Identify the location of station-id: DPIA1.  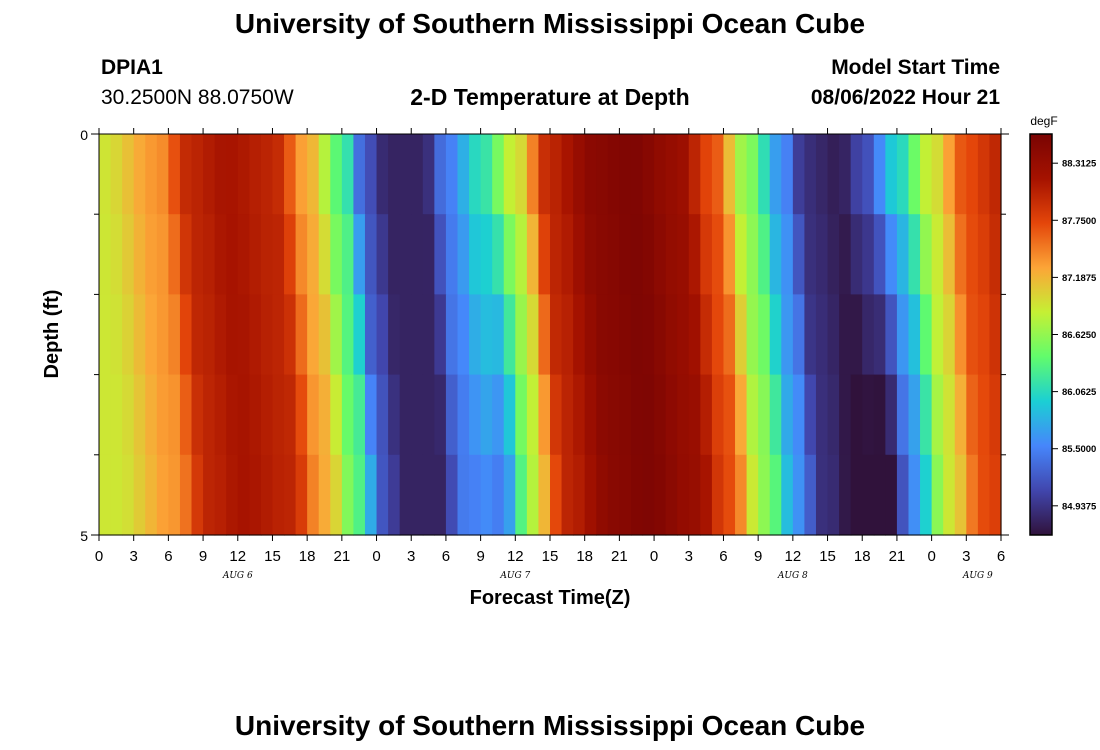
(132, 67).